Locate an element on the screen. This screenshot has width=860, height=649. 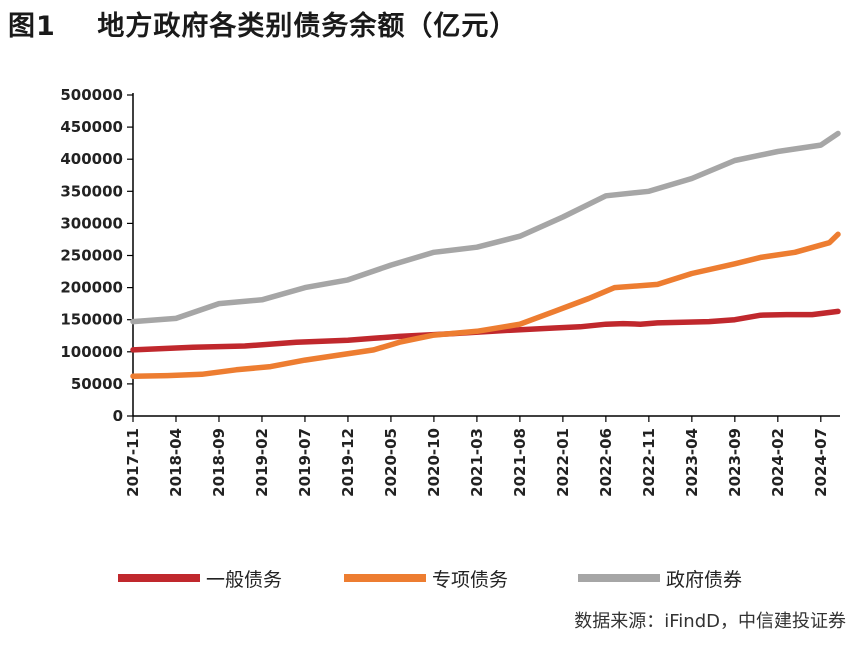
x-tick-label: 2017-11 is located at coordinates (133, 462).